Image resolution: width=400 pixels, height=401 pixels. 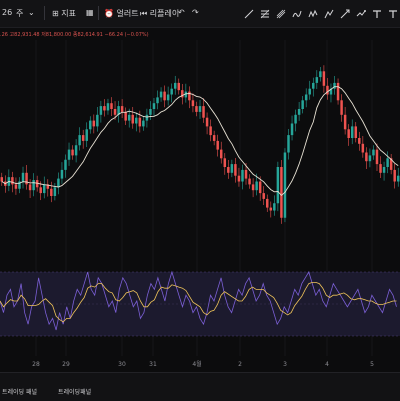 What do you see at coordinates (36, 364) in the screenshot?
I see `x-axis-tick-label: 28` at bounding box center [36, 364].